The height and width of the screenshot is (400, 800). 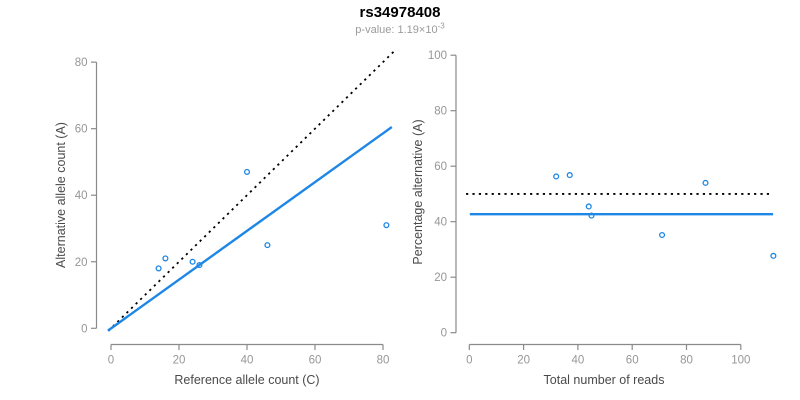 What do you see at coordinates (61, 195) in the screenshot?
I see `y-axis-title: Alternative allele count (A)` at bounding box center [61, 195].